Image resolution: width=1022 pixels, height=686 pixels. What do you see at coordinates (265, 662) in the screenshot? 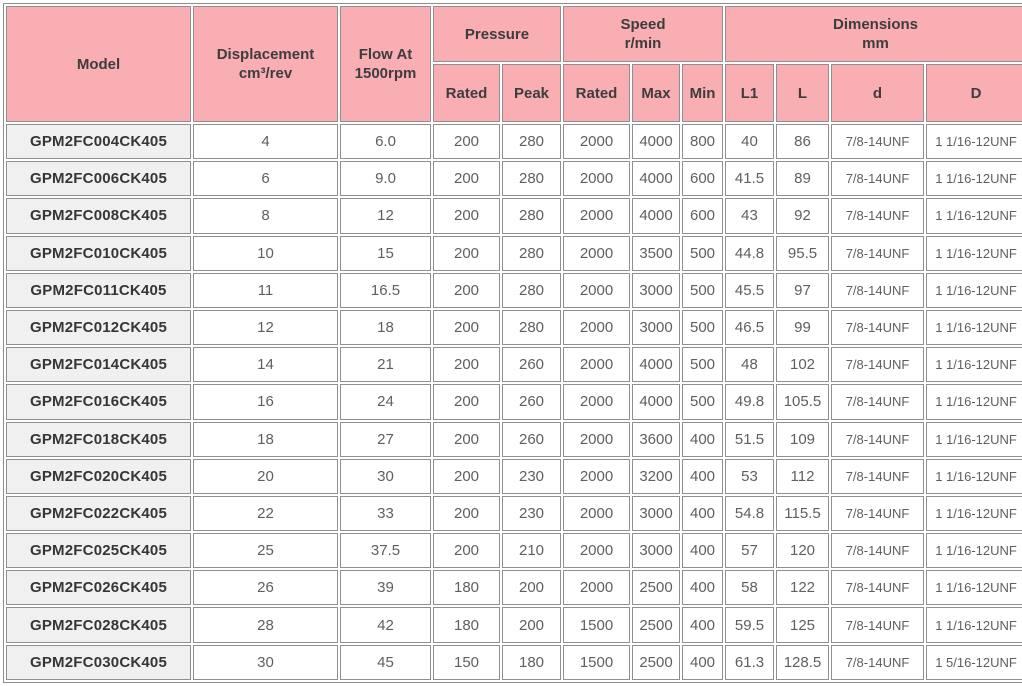
I see `displacement-cell: 30` at bounding box center [265, 662].